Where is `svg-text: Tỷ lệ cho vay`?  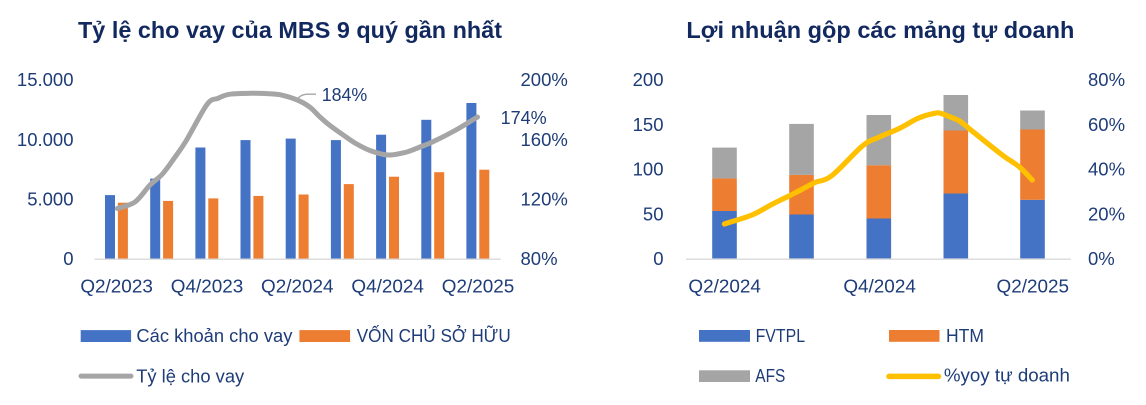
svg-text: Tỷ lệ cho vay is located at coordinates (190, 375).